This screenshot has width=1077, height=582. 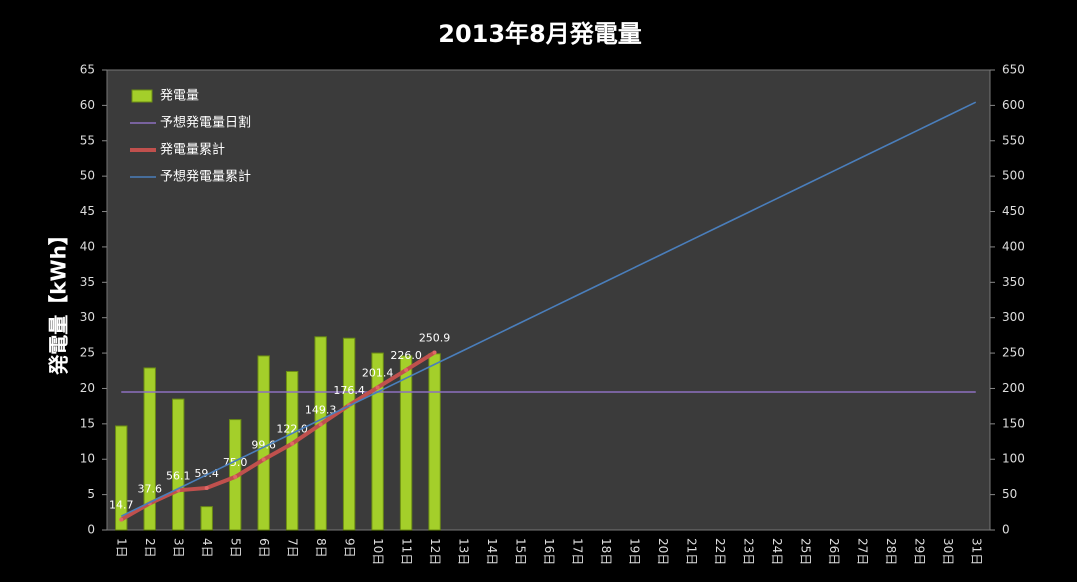 What do you see at coordinates (87, 176) in the screenshot?
I see `y-tick-label: 50` at bounding box center [87, 176].